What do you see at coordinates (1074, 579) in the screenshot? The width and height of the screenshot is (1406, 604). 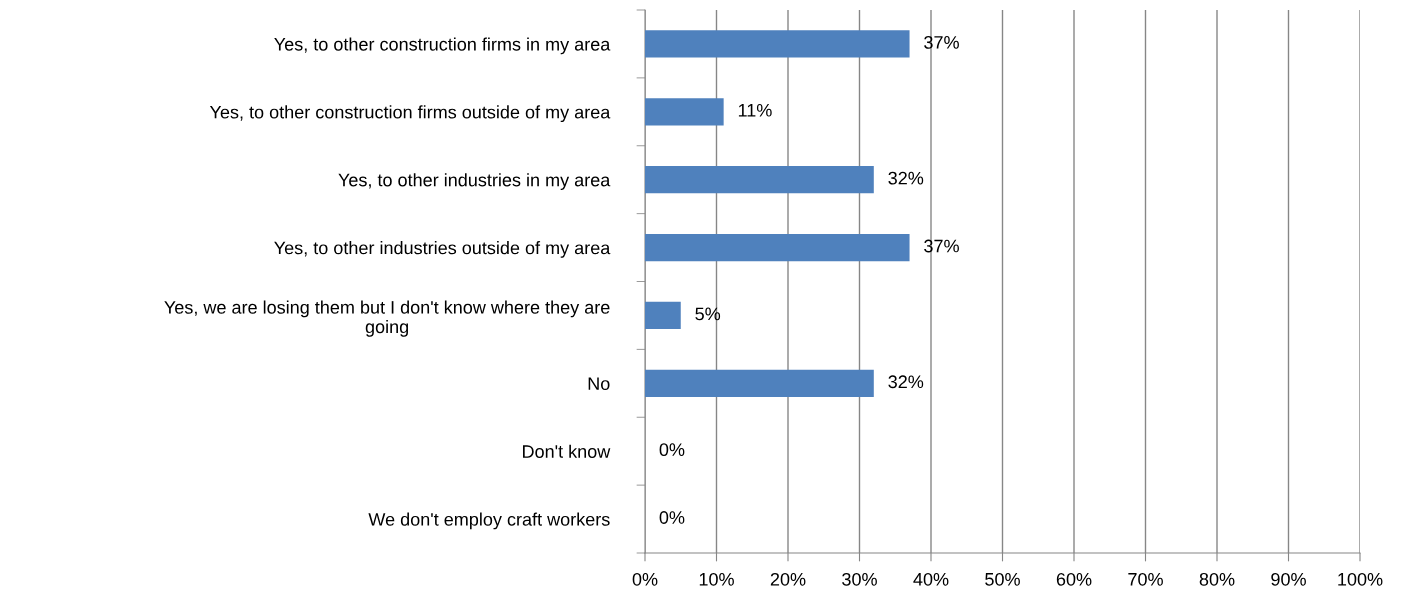 I see `x-tick-label: 60%` at bounding box center [1074, 579].